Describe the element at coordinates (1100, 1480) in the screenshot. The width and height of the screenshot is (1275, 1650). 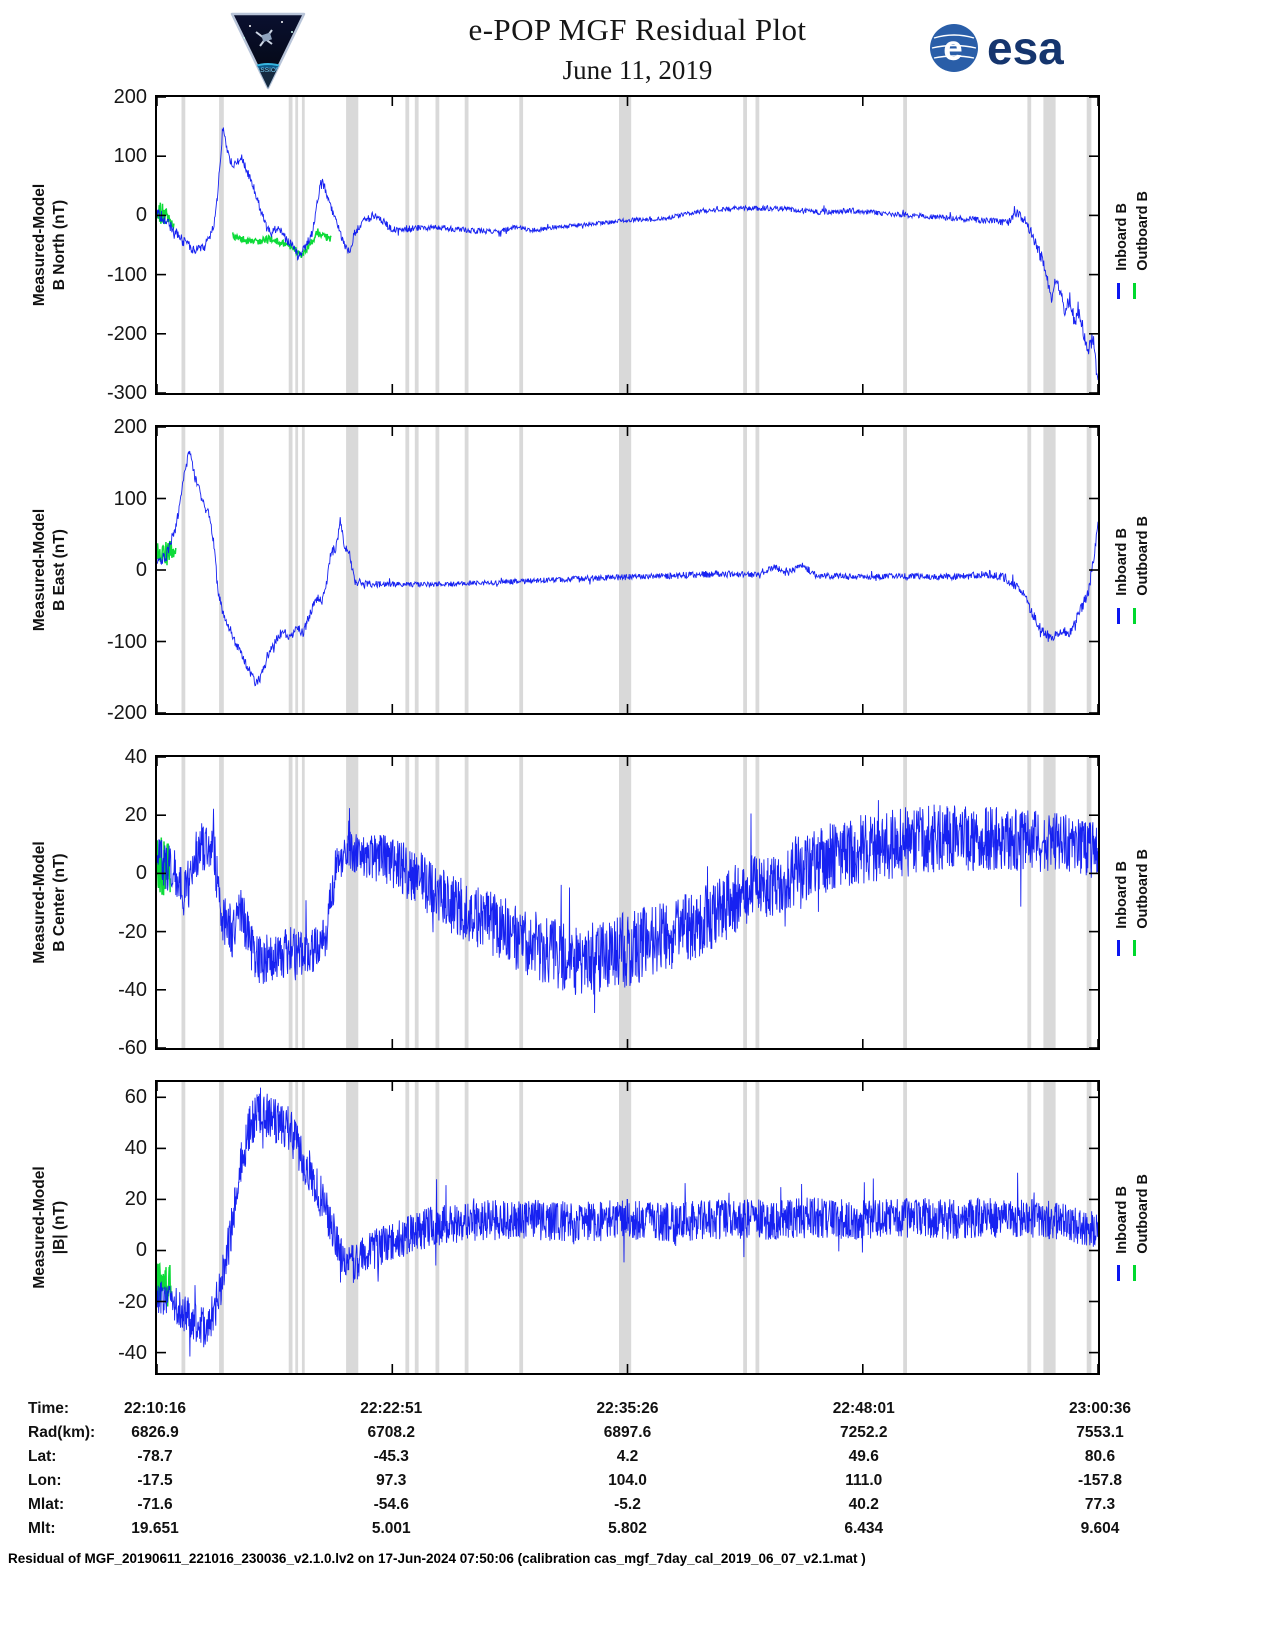
I see `info-cell: -157.8` at that location.